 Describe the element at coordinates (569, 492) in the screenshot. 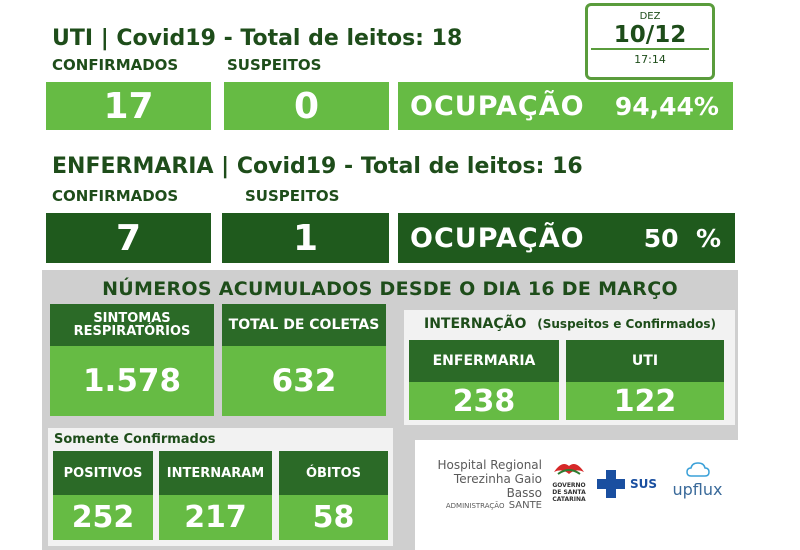

I see `gov-line2: DE SANTA` at that location.